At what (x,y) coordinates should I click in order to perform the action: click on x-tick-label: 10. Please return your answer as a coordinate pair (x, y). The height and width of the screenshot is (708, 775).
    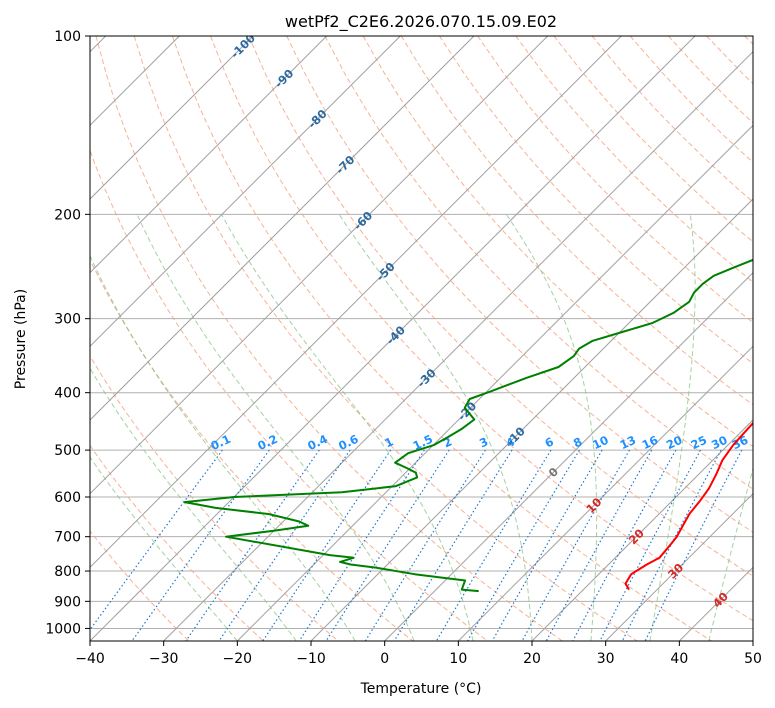
    Looking at the image, I should click on (458, 659).